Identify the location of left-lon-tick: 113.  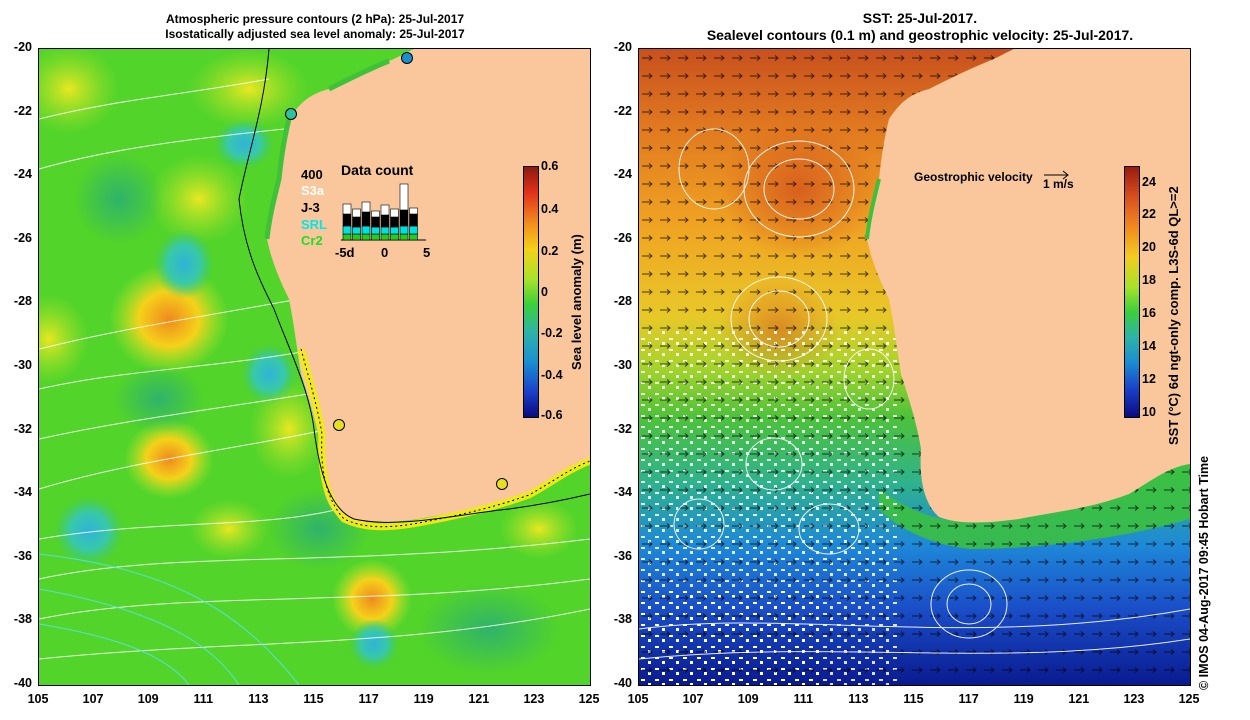
(258, 699).